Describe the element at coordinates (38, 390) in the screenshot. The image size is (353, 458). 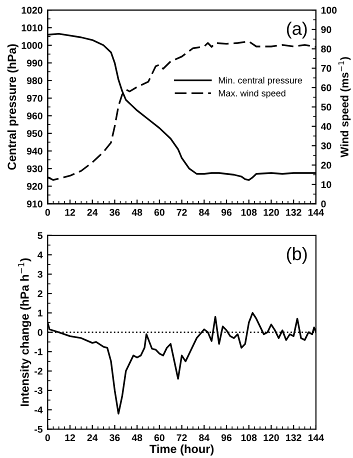
I see `y-tick-label: -3` at that location.